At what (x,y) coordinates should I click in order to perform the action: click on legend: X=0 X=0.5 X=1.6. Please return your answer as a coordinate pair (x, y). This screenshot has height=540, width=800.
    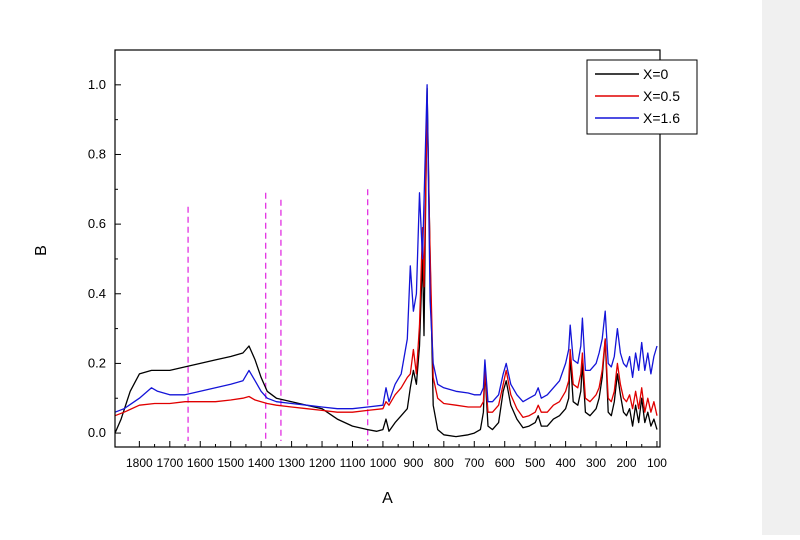
    Looking at the image, I should click on (642, 97).